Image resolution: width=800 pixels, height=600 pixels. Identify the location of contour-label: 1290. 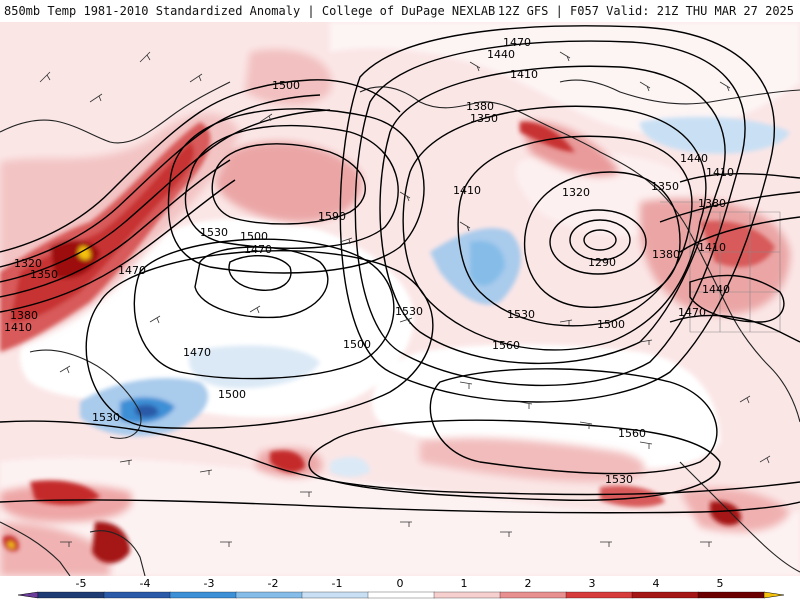
(602, 262).